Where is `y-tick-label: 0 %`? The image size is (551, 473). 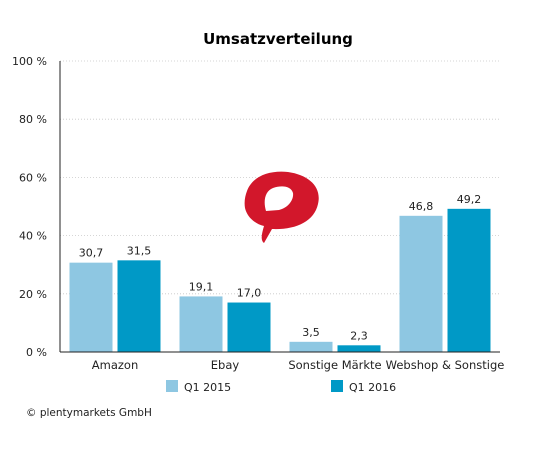
y-tick-label: 0 % is located at coordinates (36, 352).